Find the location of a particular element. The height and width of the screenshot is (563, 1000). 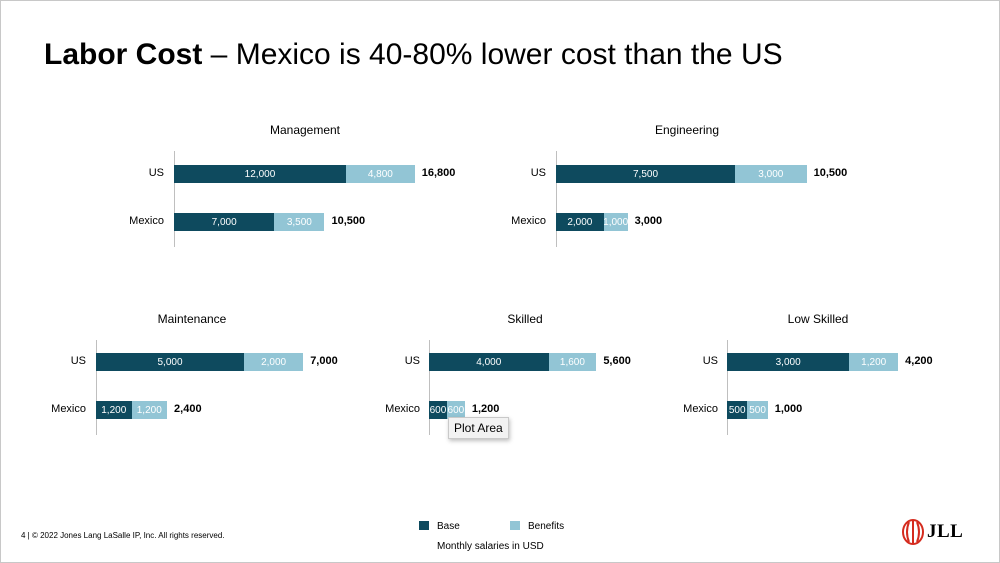

skilled-total-label-us: 5,600 is located at coordinates (617, 361).